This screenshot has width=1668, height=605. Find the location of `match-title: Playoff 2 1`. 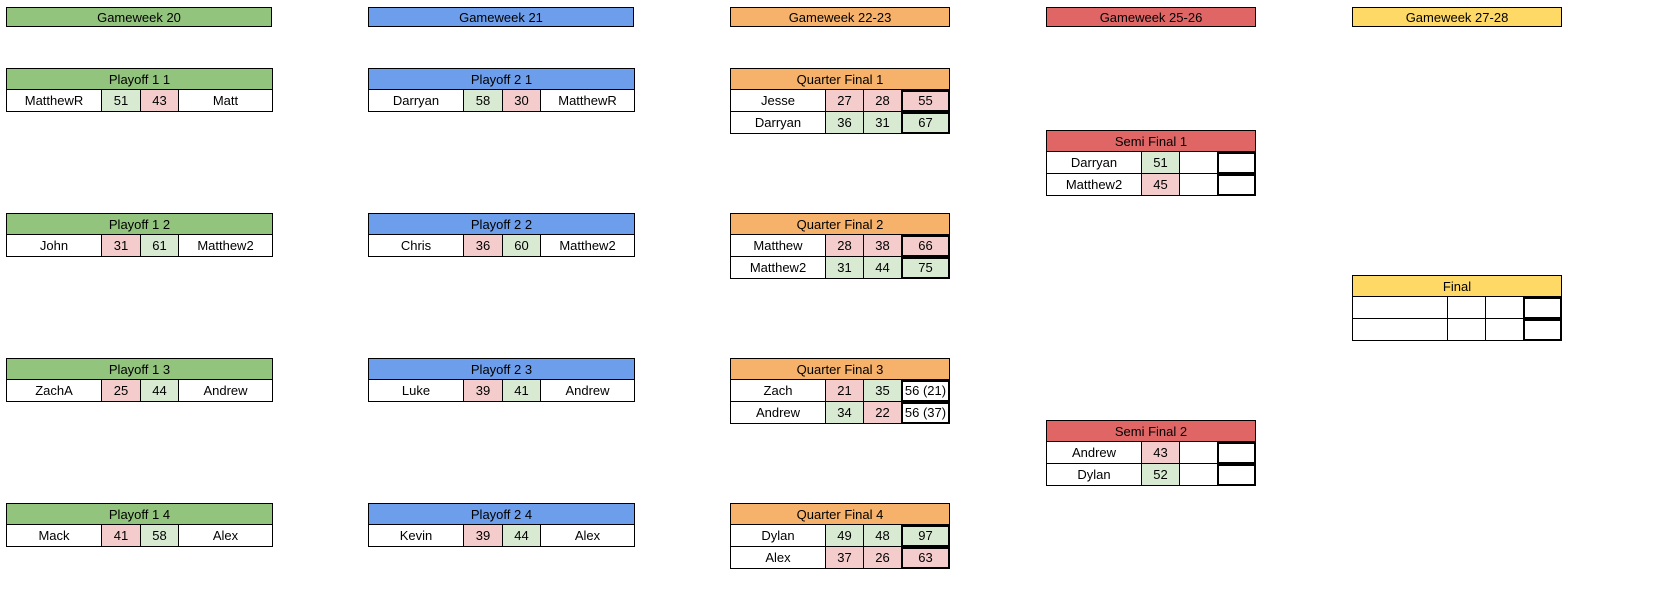

match-title: Playoff 2 1 is located at coordinates (501, 79).